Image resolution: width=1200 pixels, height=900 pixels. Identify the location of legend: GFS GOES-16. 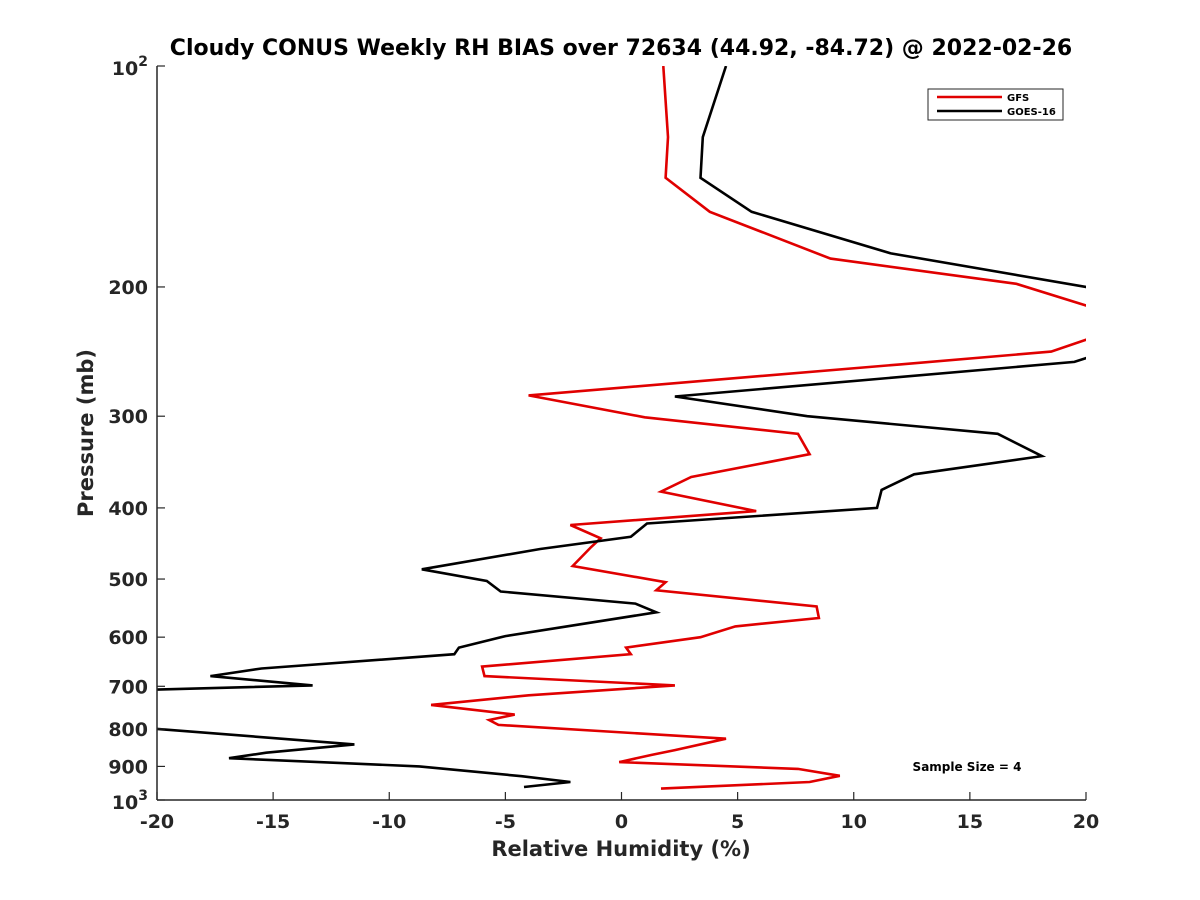
(995, 104).